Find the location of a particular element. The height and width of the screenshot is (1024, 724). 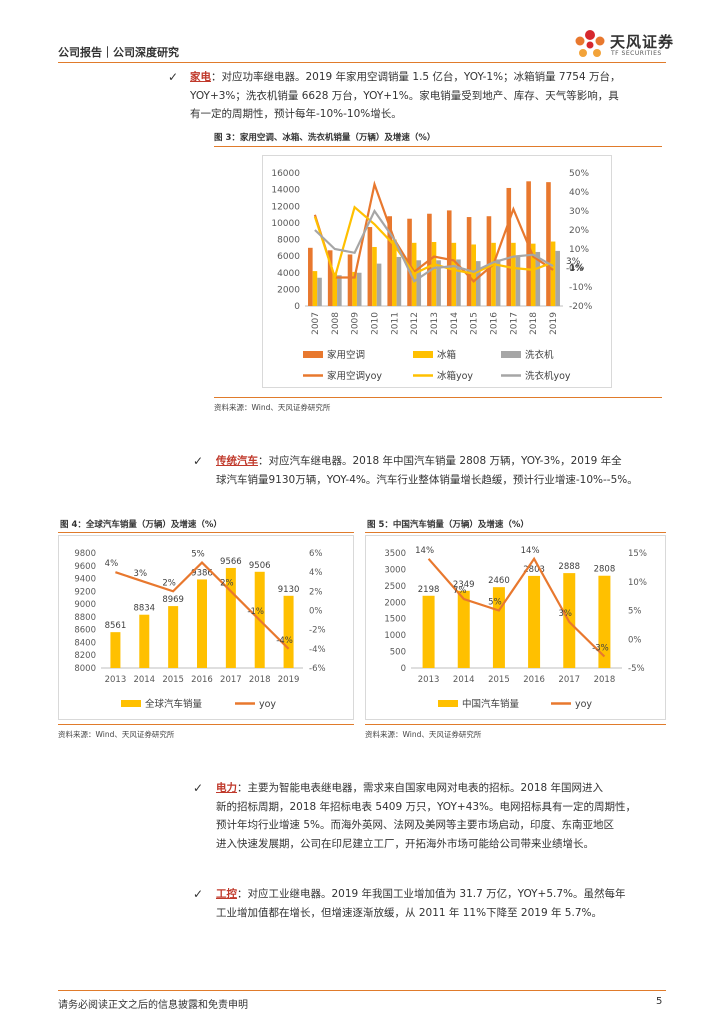

auto-keyword: 传统汽车 is located at coordinates (237, 461).